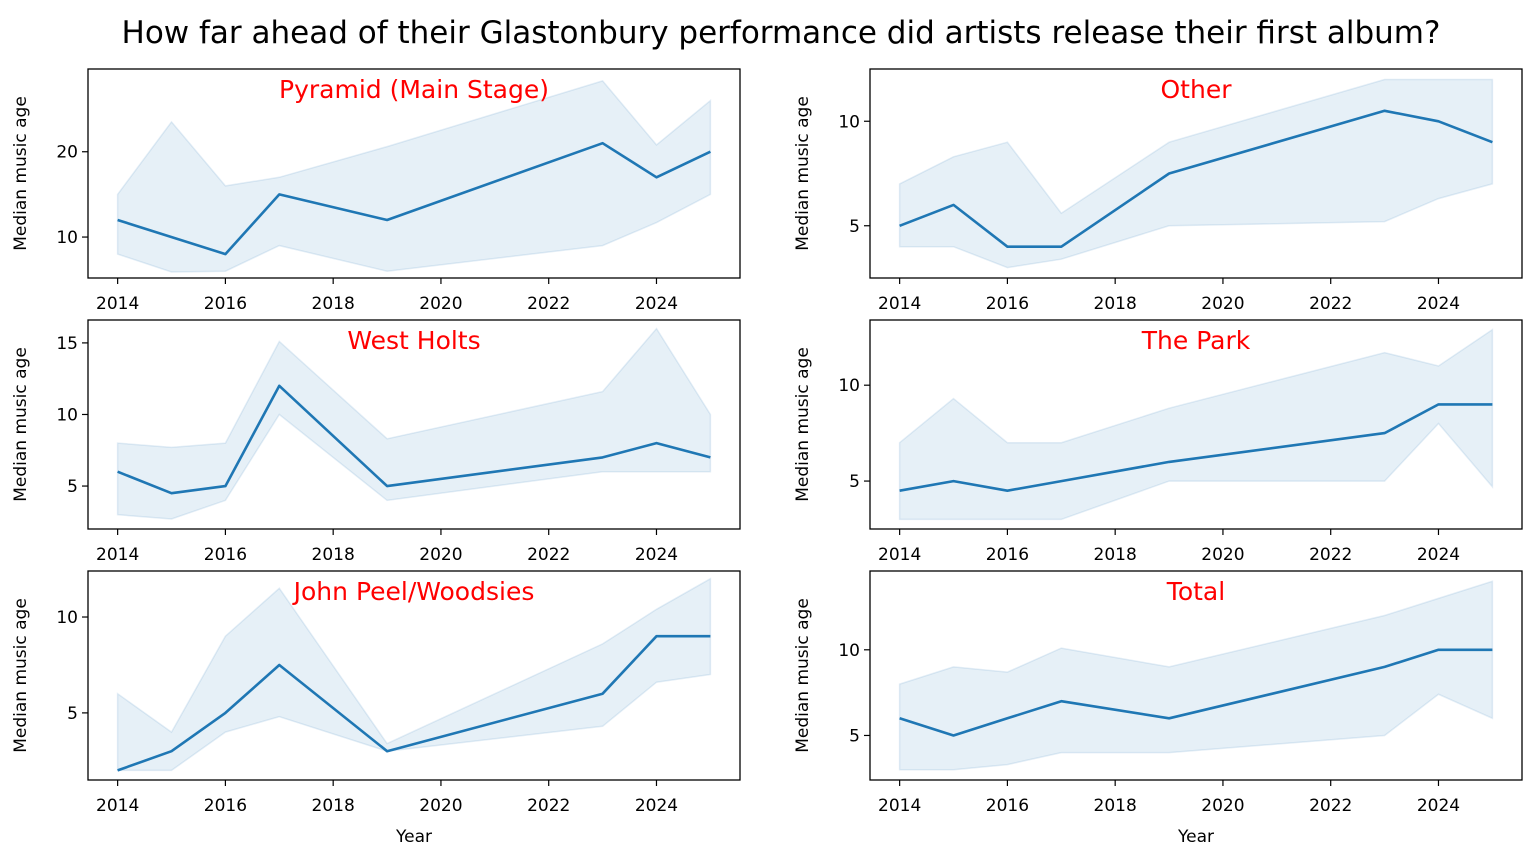  What do you see at coordinates (67, 153) in the screenshot?
I see `y-tick-label: 20` at bounding box center [67, 153].